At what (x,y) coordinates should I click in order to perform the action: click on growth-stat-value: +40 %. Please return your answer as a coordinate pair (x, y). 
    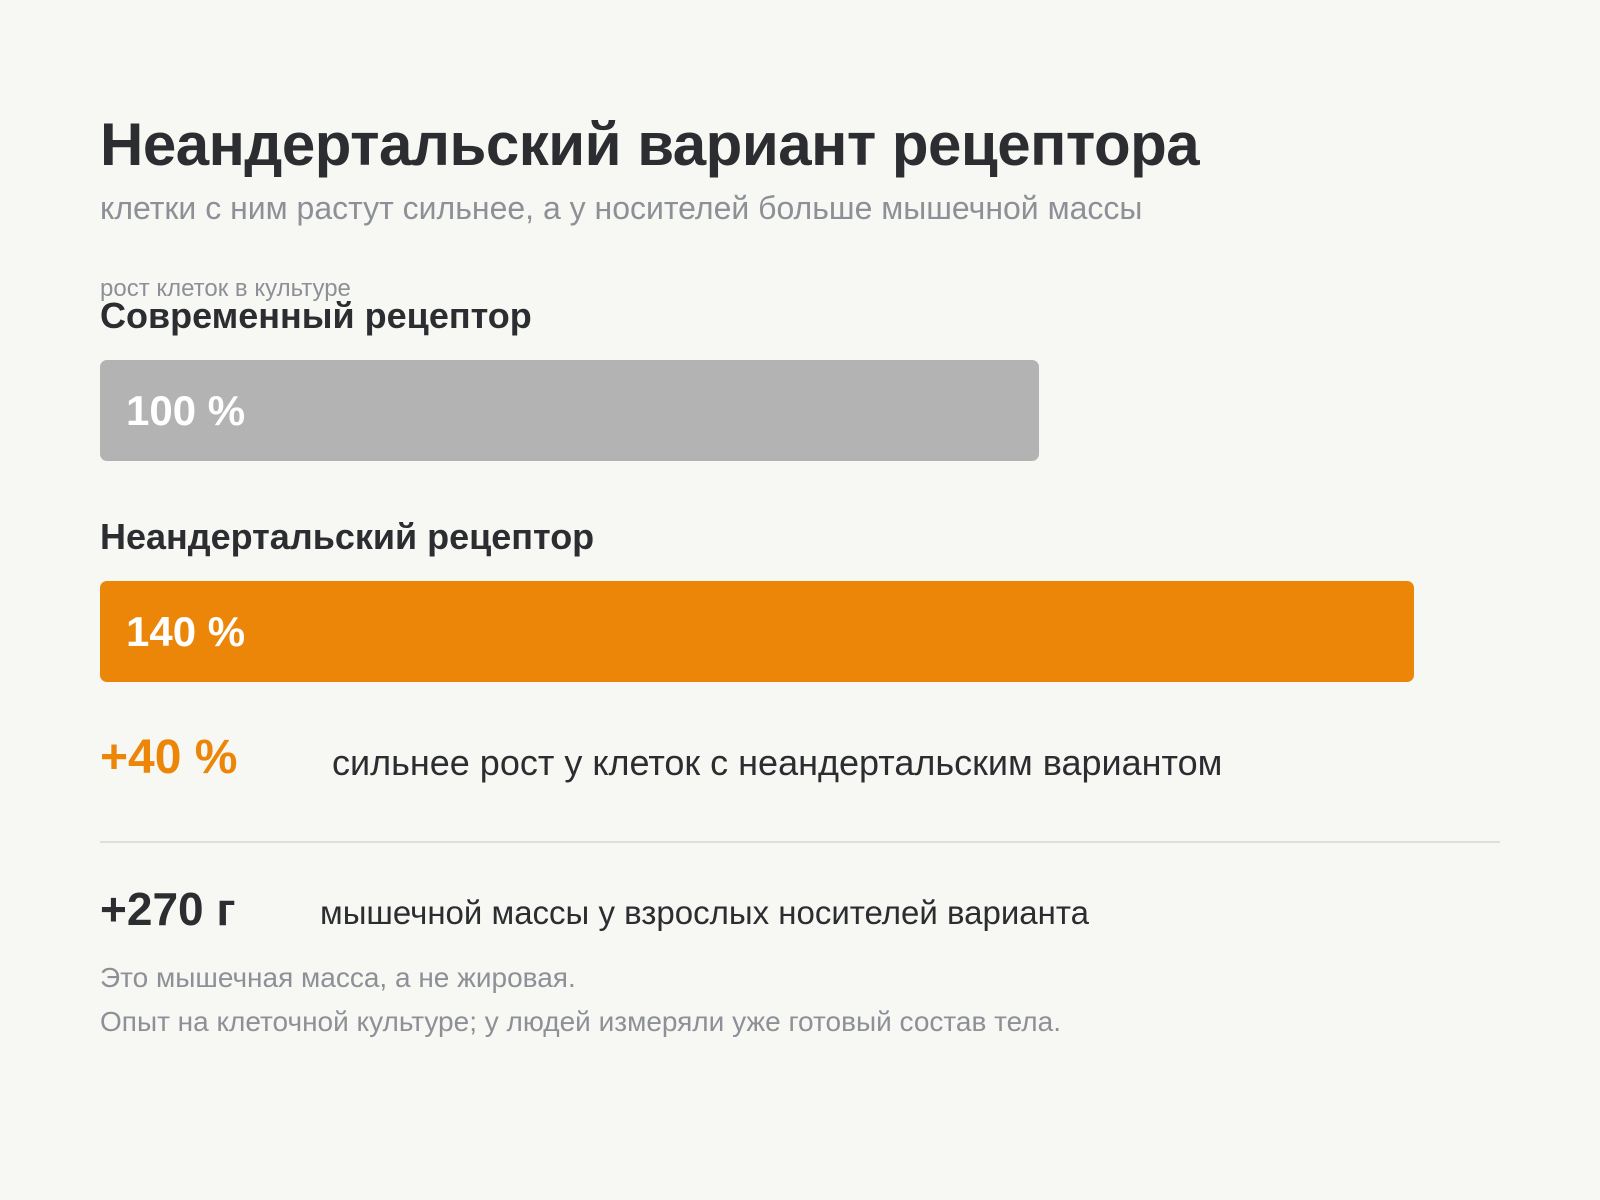
    Looking at the image, I should click on (169, 757).